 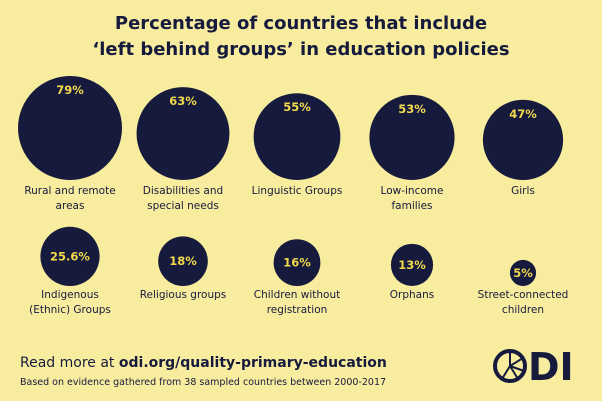 I want to click on value-label: 18%, so click(x=183, y=261).